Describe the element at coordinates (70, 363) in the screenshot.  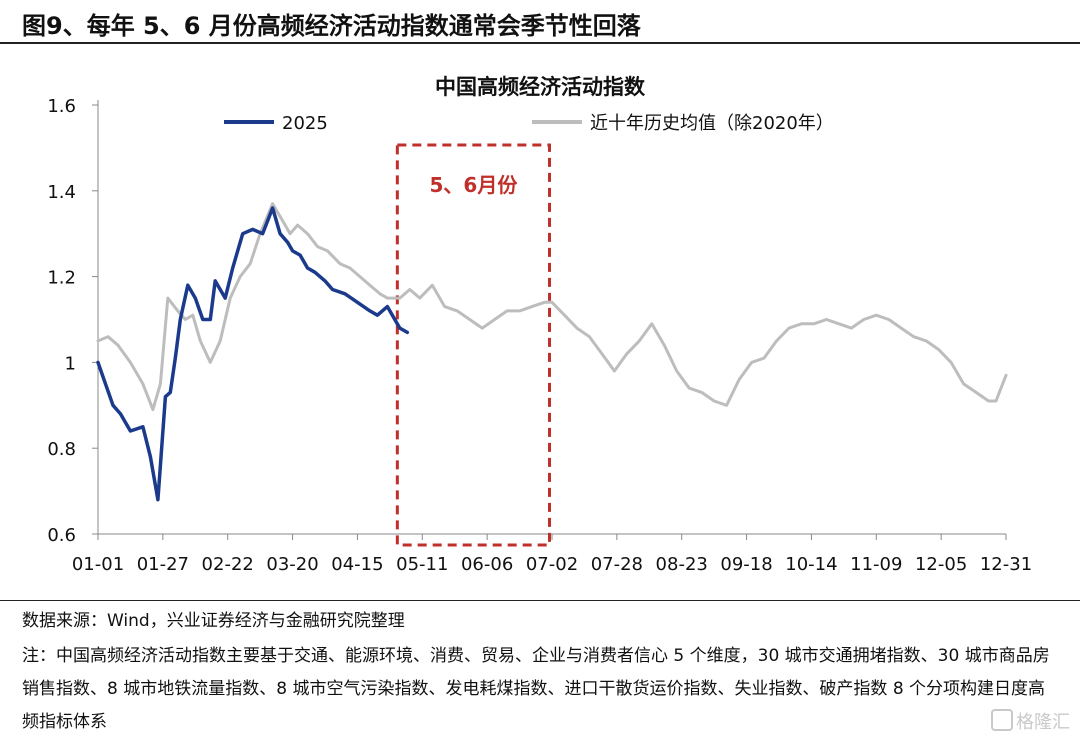
I see `y-tick-label: 1` at that location.